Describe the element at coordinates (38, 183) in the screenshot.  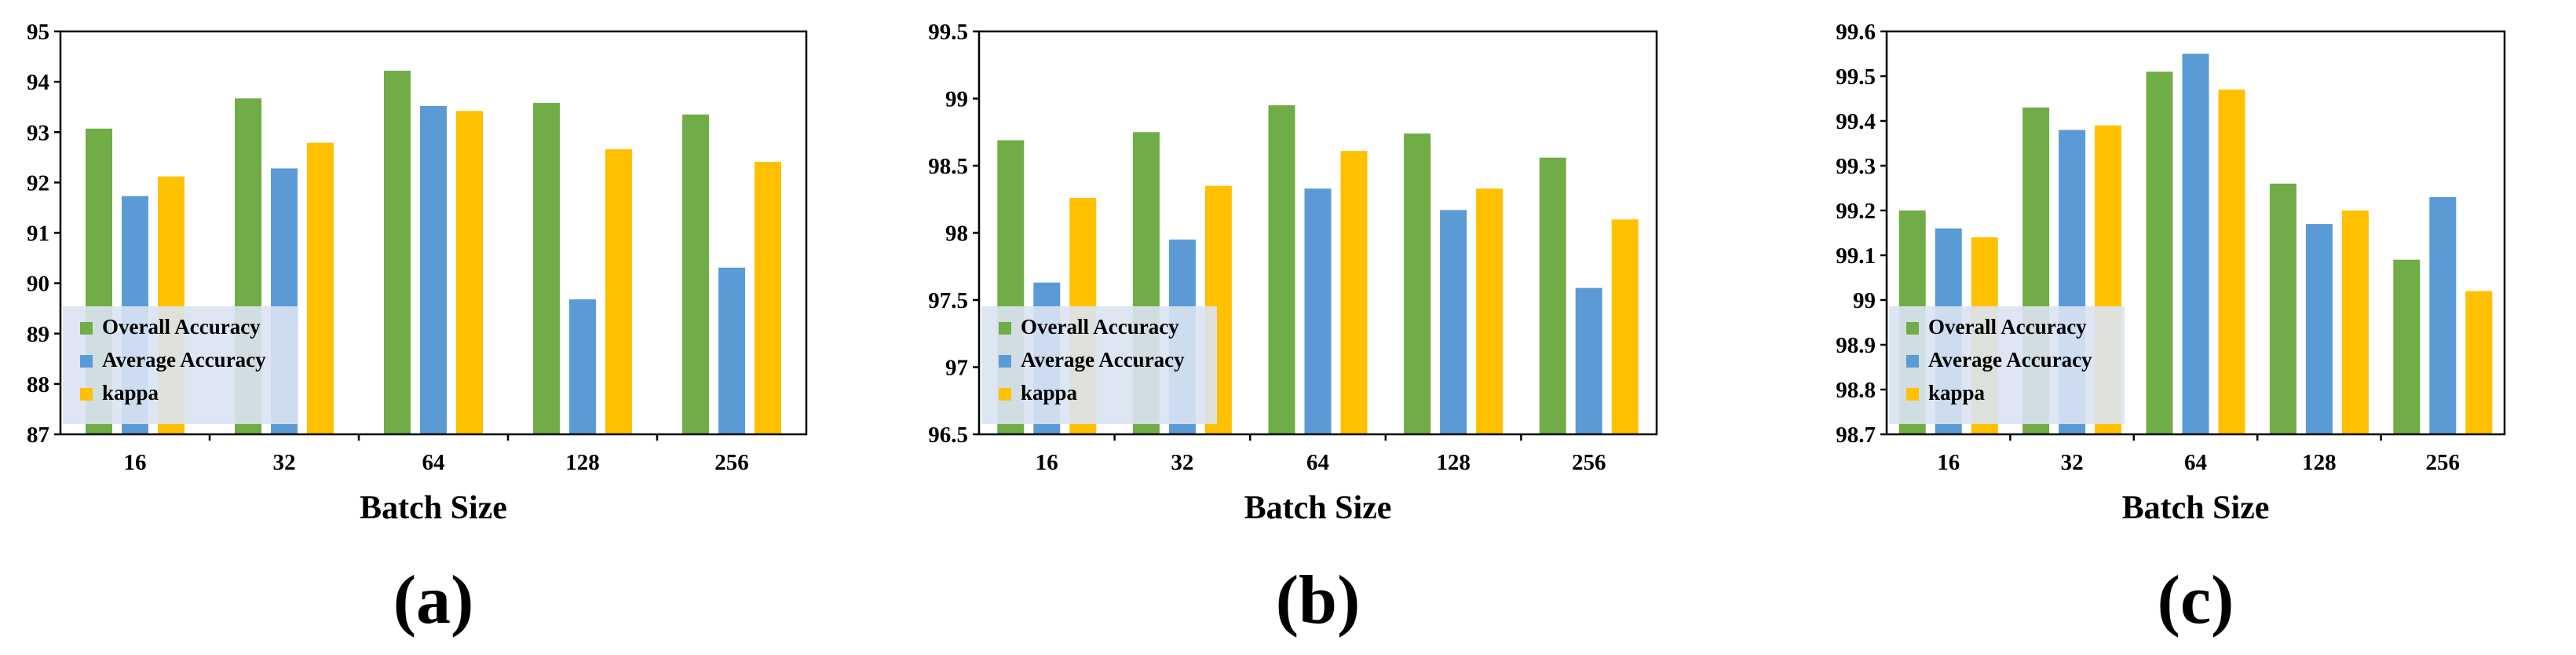
I see `y-tick-label: 92` at that location.